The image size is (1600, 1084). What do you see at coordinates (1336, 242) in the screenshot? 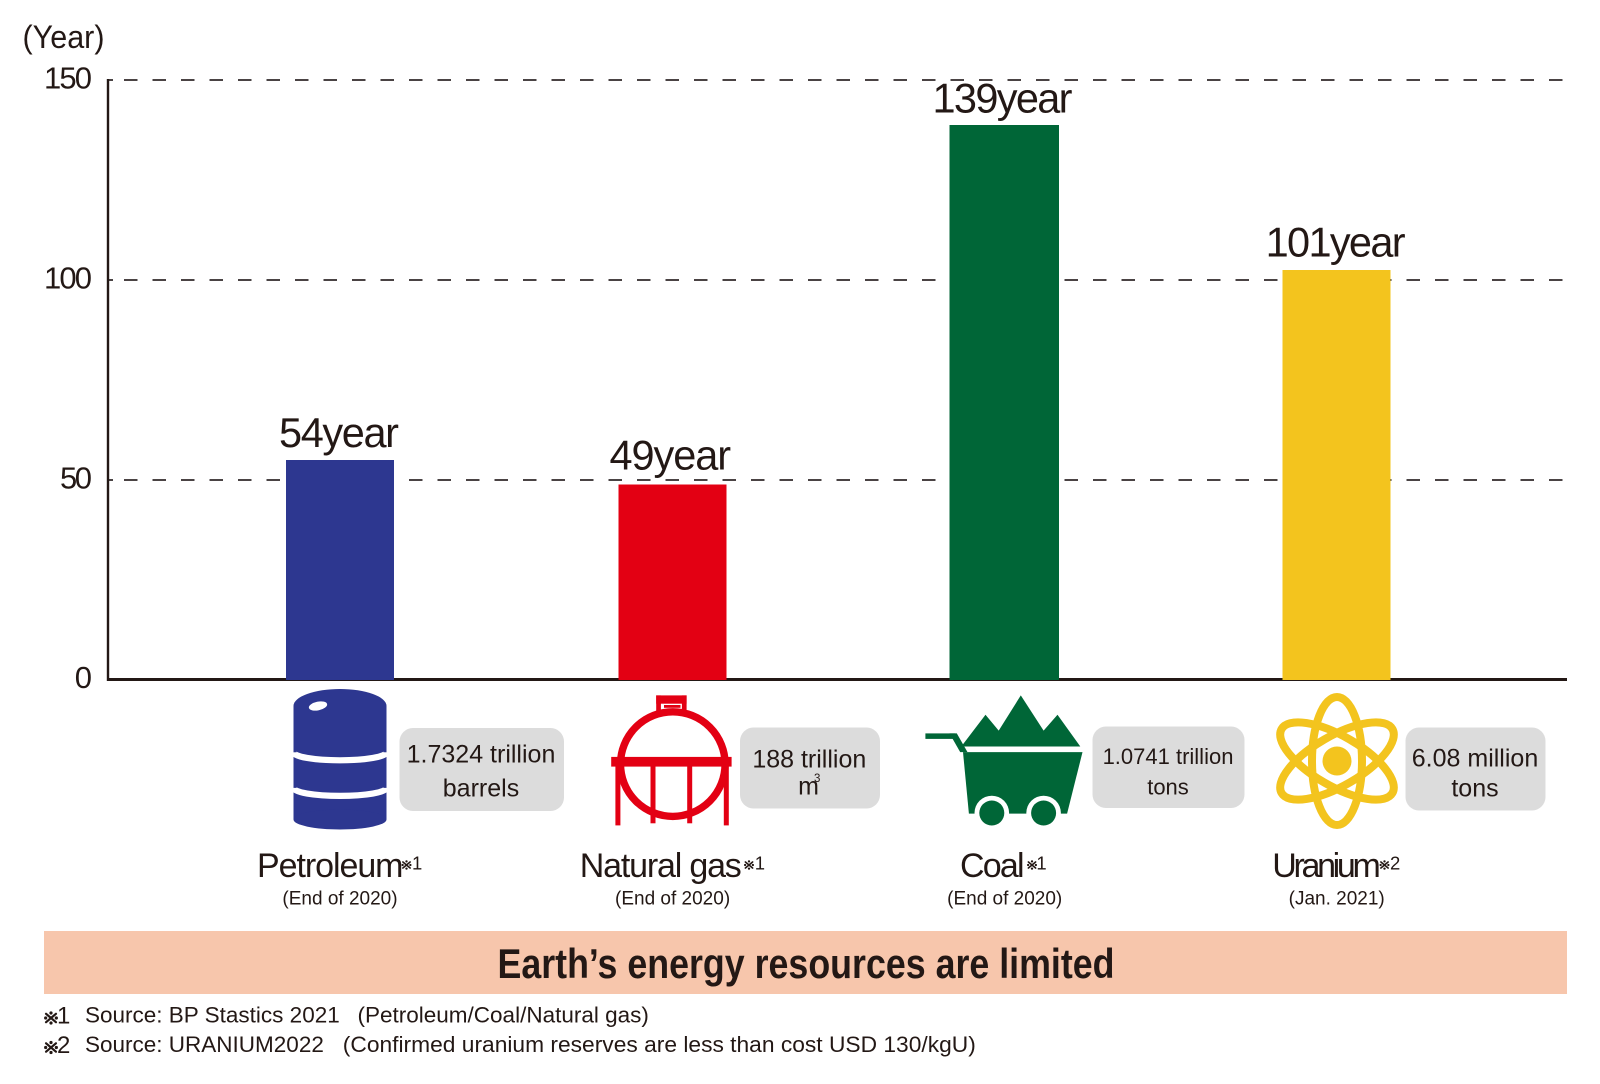
I see `svg-text: 101year` at bounding box center [1336, 242].